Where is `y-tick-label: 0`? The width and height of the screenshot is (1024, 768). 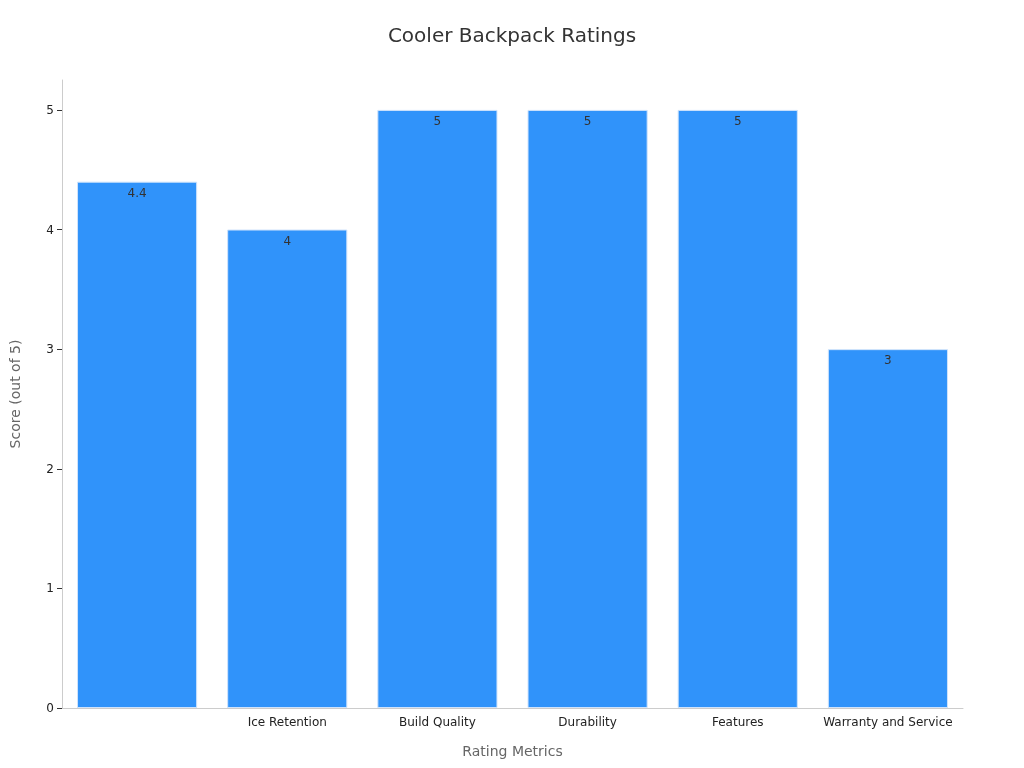 y-tick-label: 0 is located at coordinates (50, 708).